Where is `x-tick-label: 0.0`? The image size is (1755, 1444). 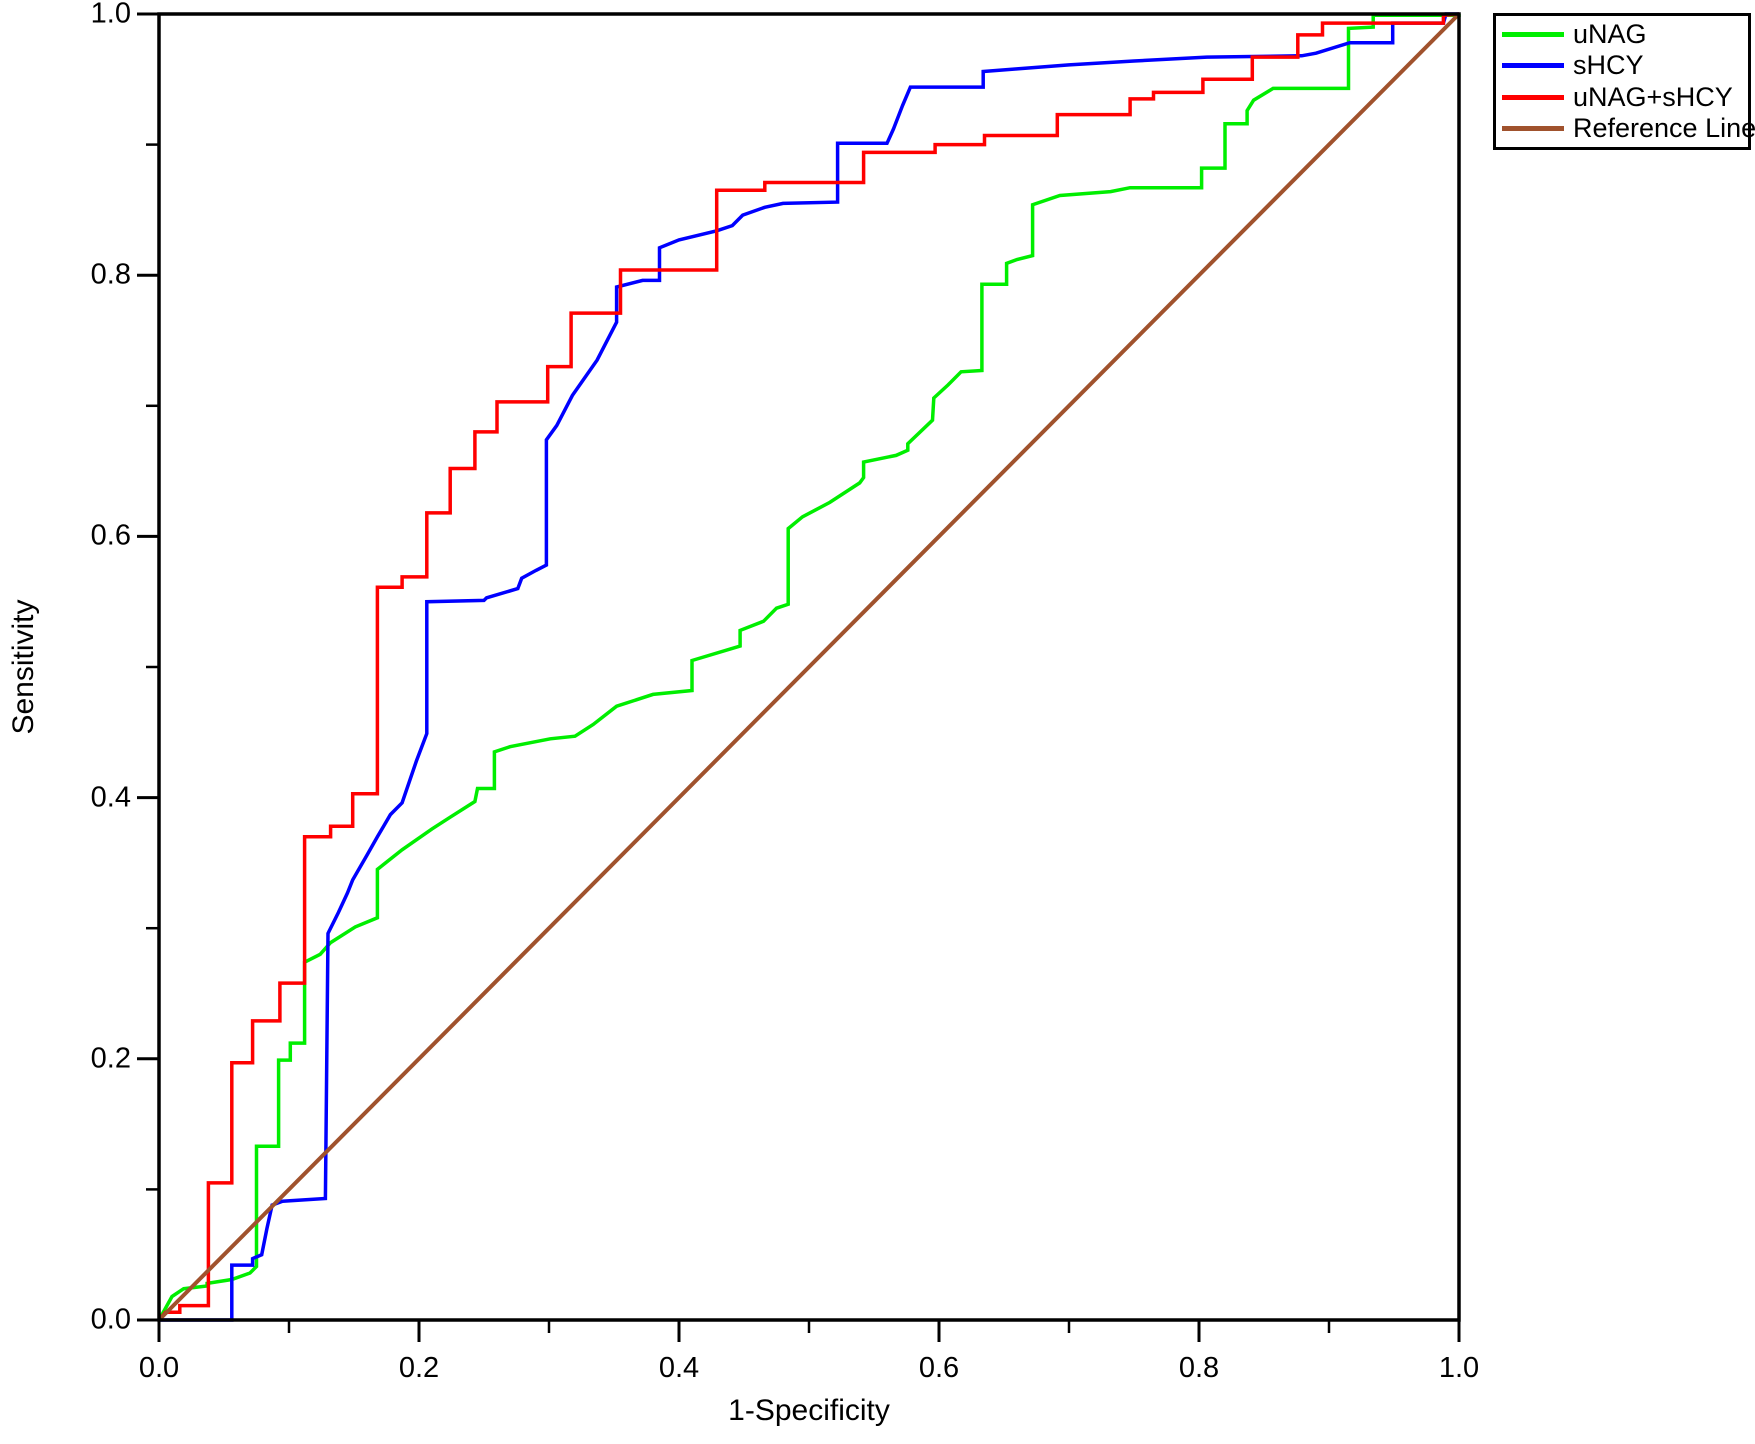 x-tick-label: 0.0 is located at coordinates (159, 1368).